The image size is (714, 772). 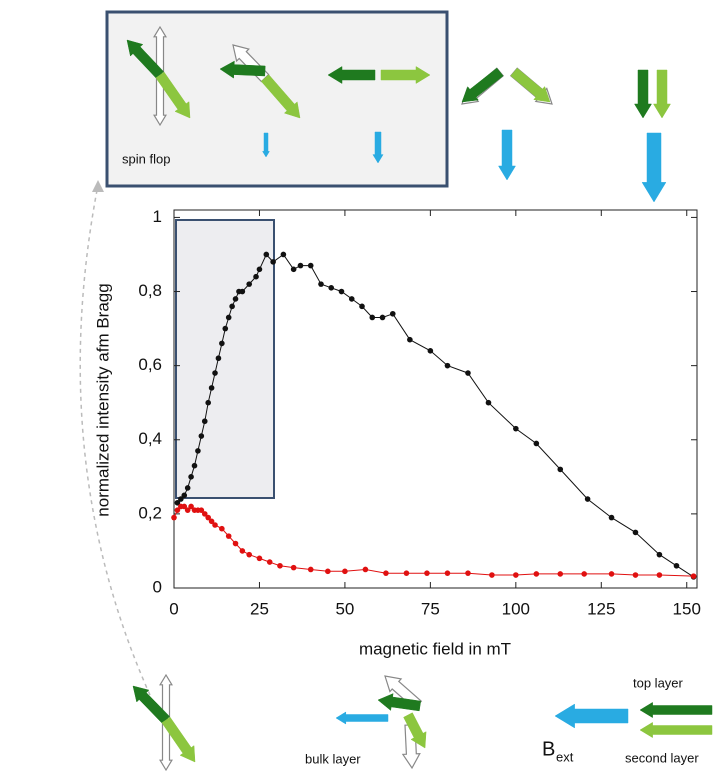 I want to click on x-tick-label: 50, so click(x=344, y=608).